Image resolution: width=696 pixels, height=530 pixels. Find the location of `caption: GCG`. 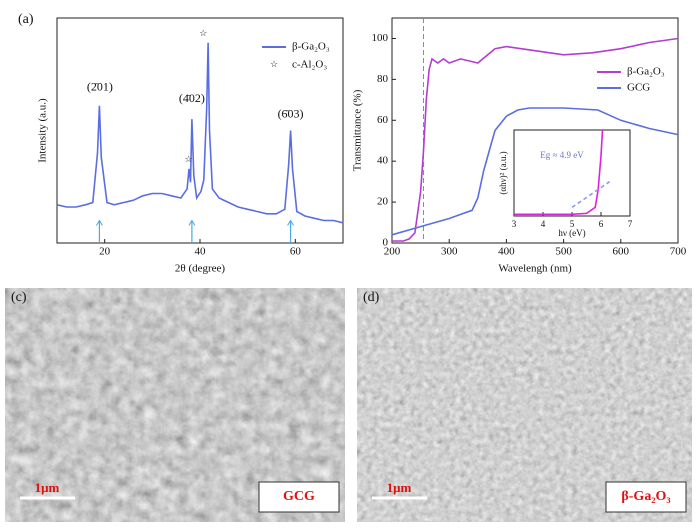

caption: GCG is located at coordinates (299, 496).